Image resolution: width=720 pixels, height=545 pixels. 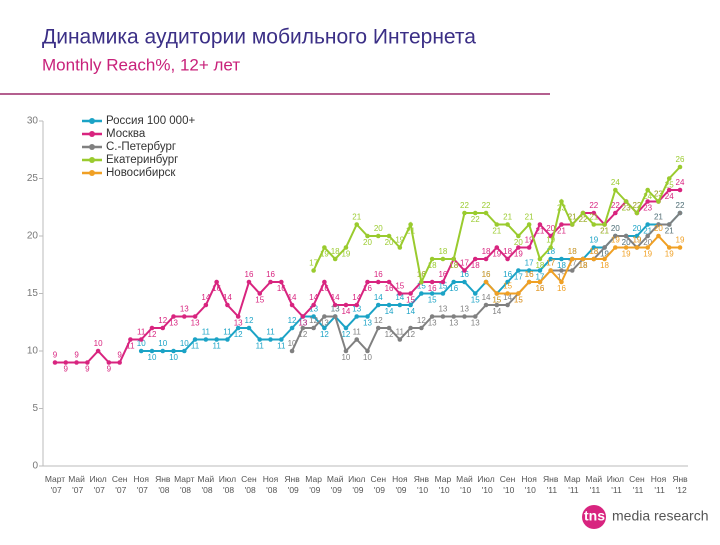 I want to click on data-label: 11, so click(x=357, y=332).